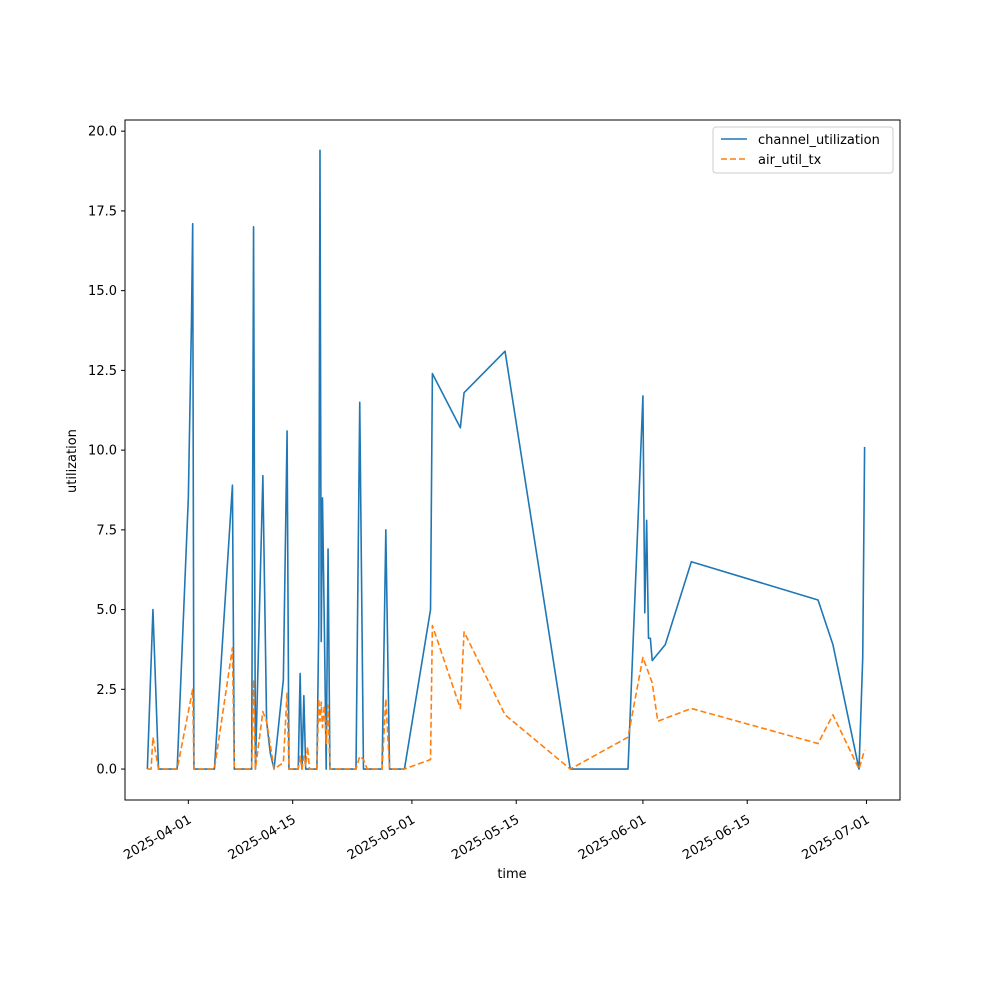  Describe the element at coordinates (102, 371) in the screenshot. I see `y-tick-label: 12.5` at that location.